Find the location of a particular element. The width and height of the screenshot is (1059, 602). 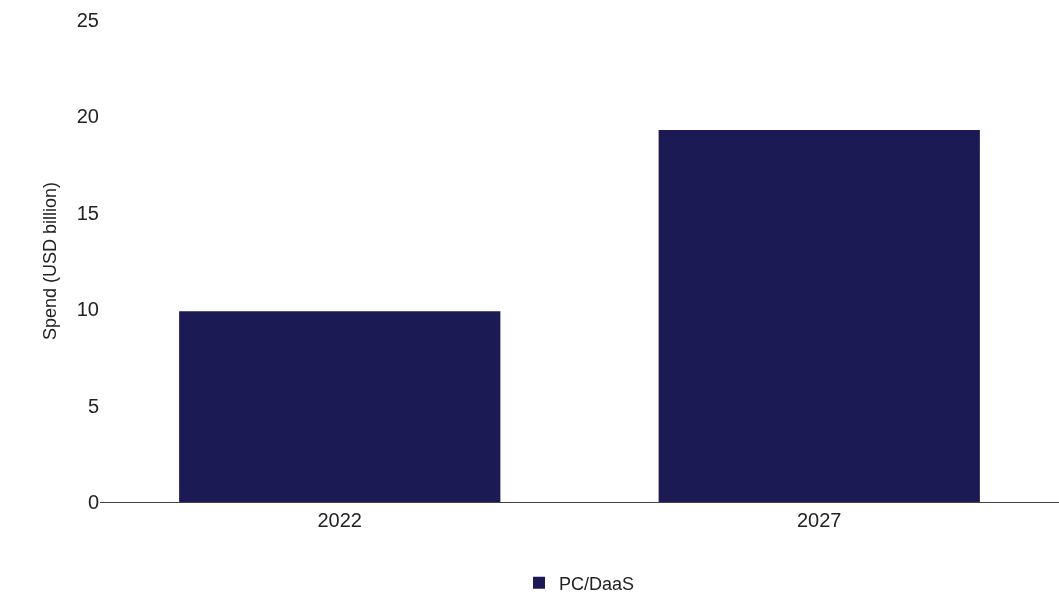

legend-label: PC/DaaS is located at coordinates (597, 583).